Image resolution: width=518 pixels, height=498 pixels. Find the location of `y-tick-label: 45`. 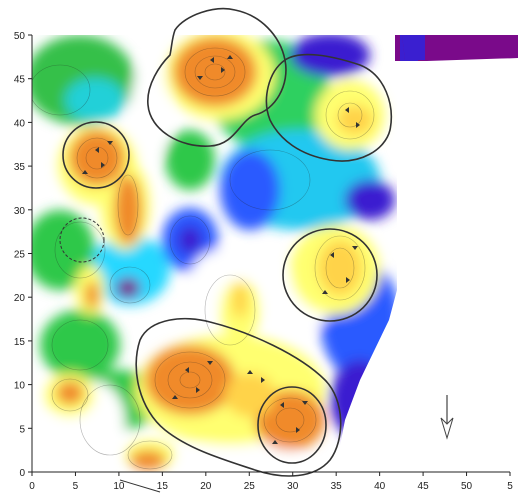

y-tick-label: 45 is located at coordinates (20, 80).